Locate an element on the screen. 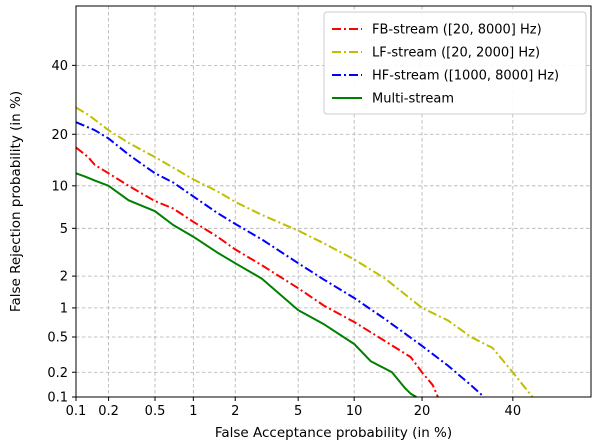 This screenshot has width=597, height=441. y-axis-ticks: 0.1 0.2 0.5 1 2 5 10 20 40 is located at coordinates (61, 232).